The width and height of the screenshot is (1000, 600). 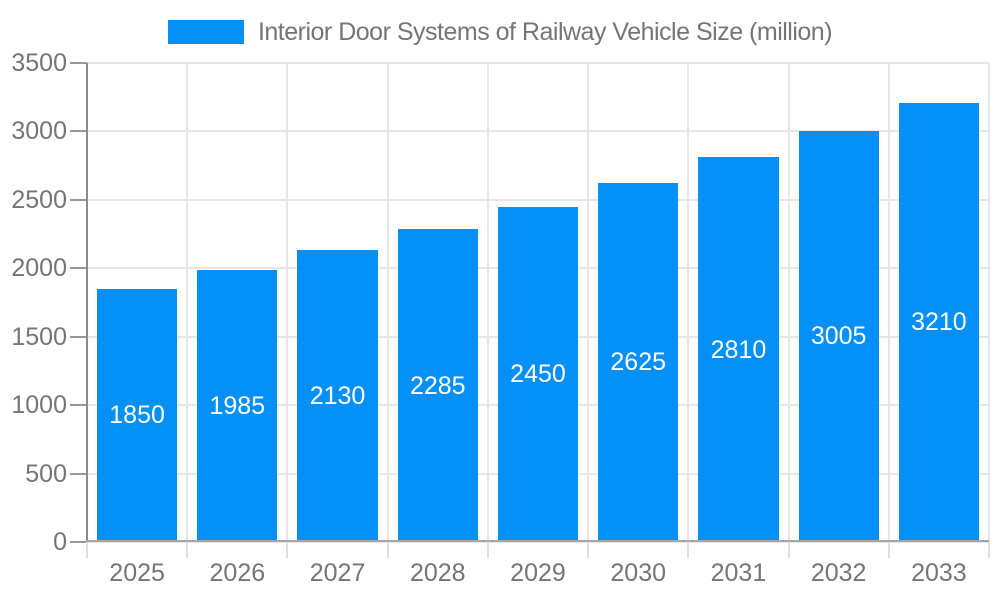 What do you see at coordinates (60, 542) in the screenshot?
I see `y-tick-label: 0` at bounding box center [60, 542].